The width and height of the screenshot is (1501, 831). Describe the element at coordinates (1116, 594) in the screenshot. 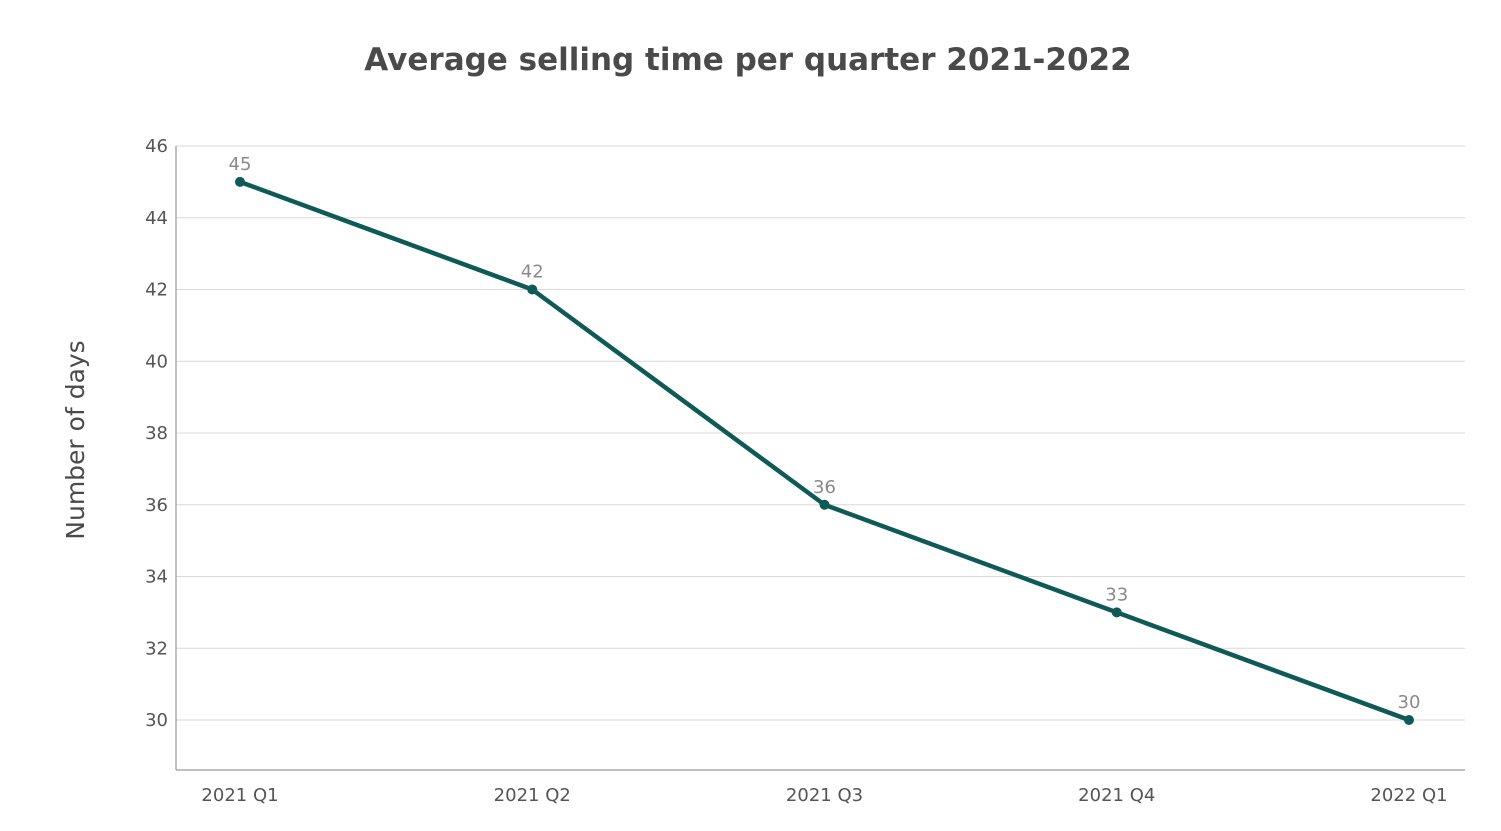

I see `data-label: 33` at that location.